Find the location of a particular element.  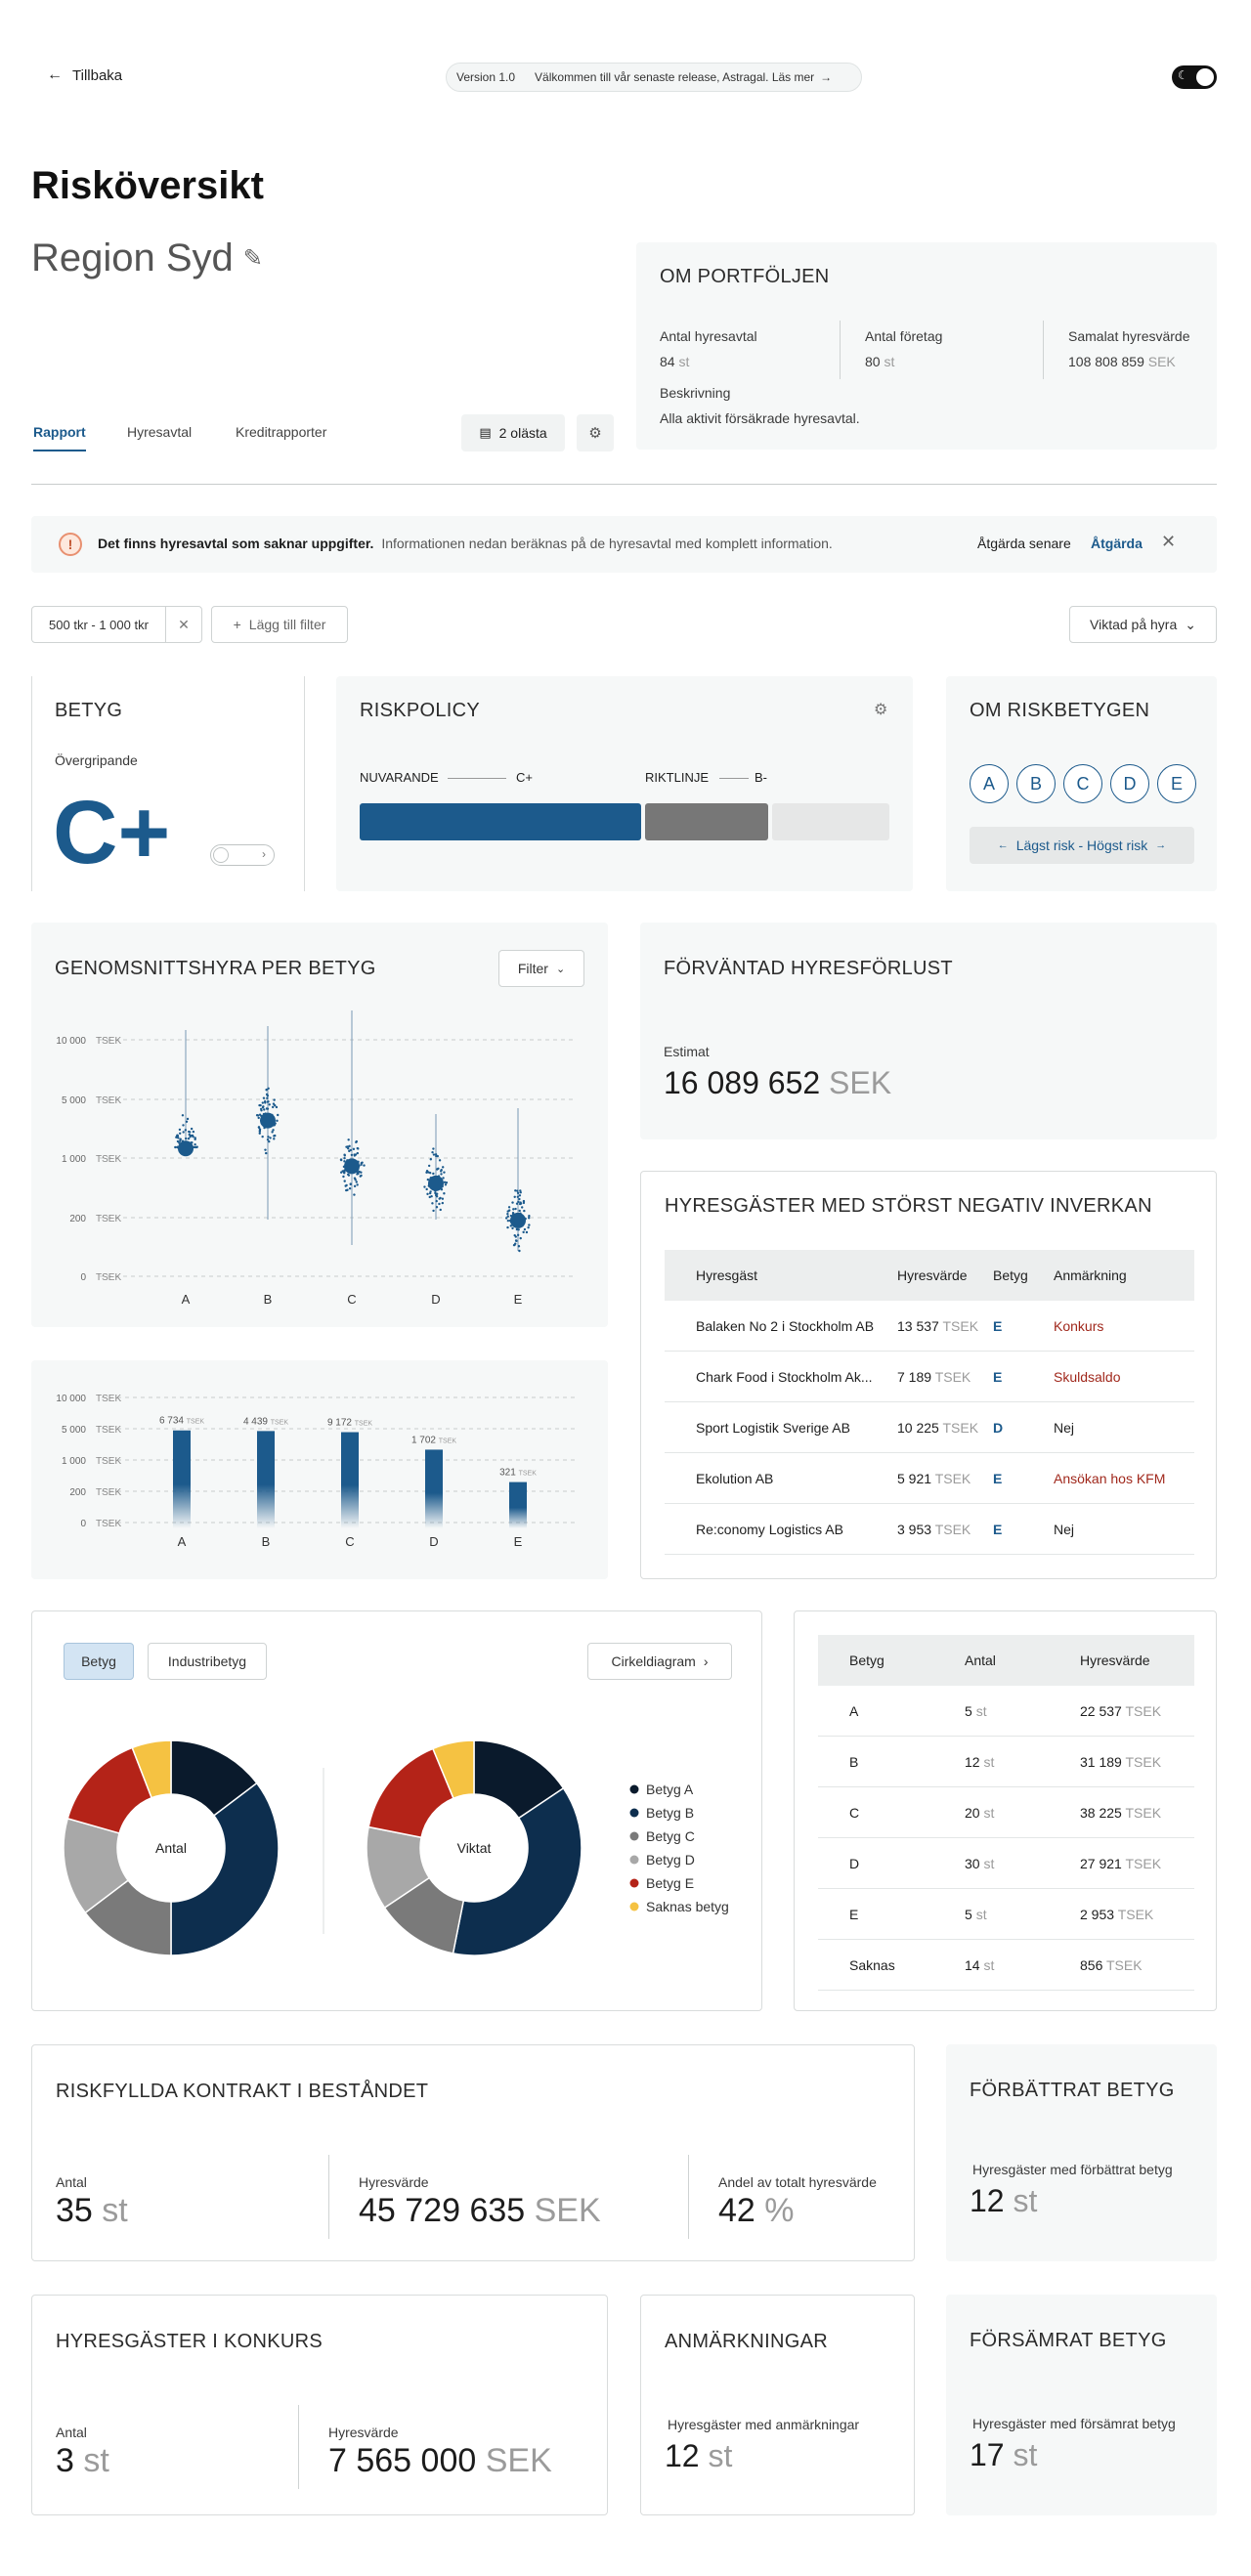

region-title: Region Syd ✎ is located at coordinates (147, 258).